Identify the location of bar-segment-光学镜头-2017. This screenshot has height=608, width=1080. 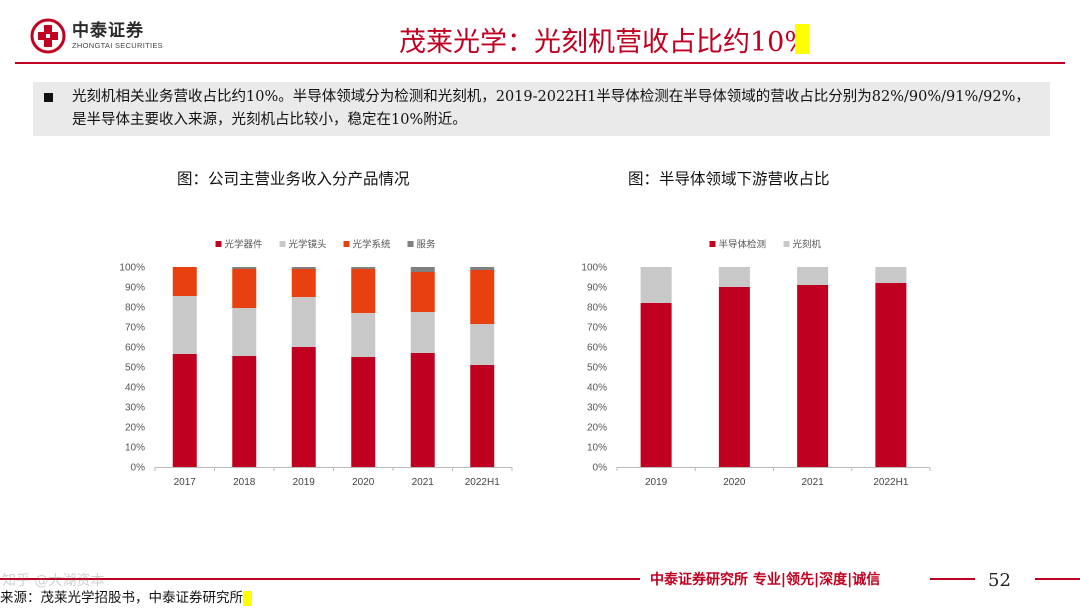
(184, 325).